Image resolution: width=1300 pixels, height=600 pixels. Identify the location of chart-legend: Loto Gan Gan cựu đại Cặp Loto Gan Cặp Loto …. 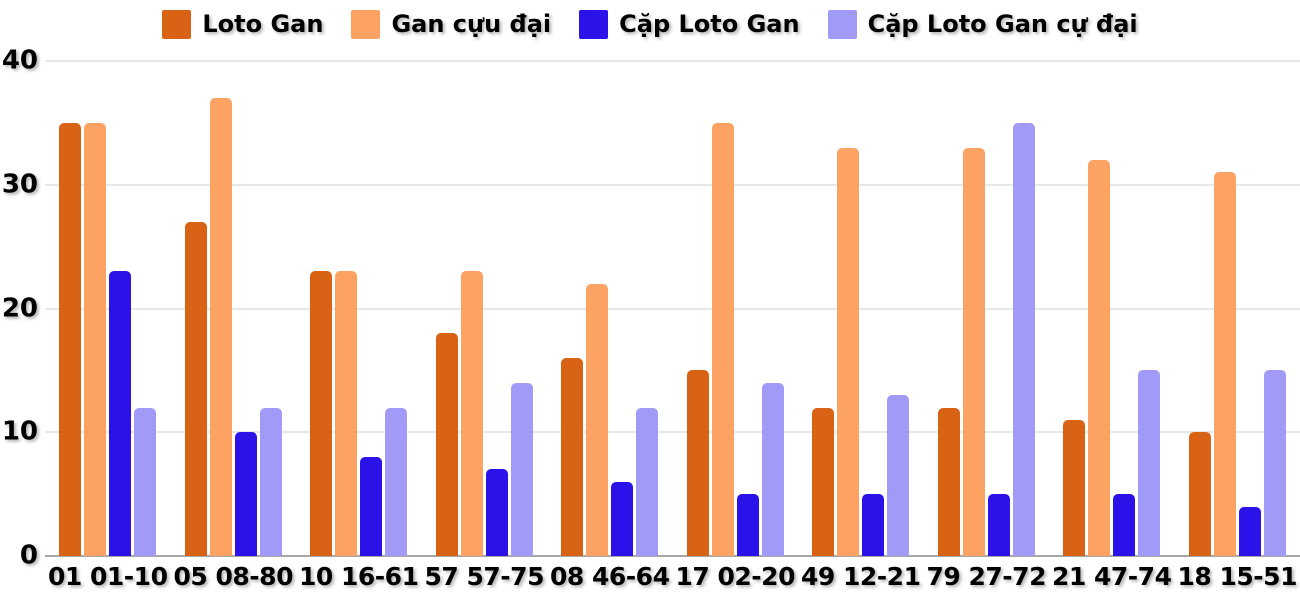
(650, 24).